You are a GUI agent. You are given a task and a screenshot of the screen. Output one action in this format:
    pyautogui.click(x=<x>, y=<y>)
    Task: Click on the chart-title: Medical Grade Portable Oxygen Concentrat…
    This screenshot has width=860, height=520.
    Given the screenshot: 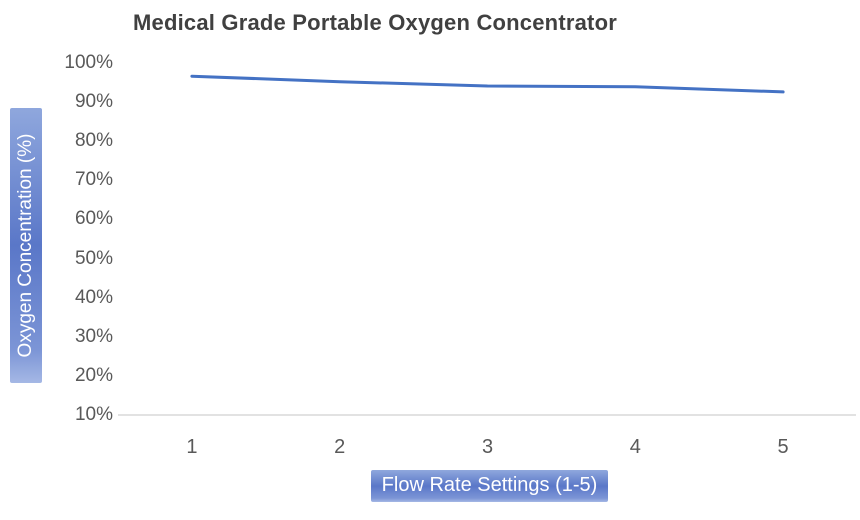 What is the action you would take?
    pyautogui.click(x=375, y=22)
    